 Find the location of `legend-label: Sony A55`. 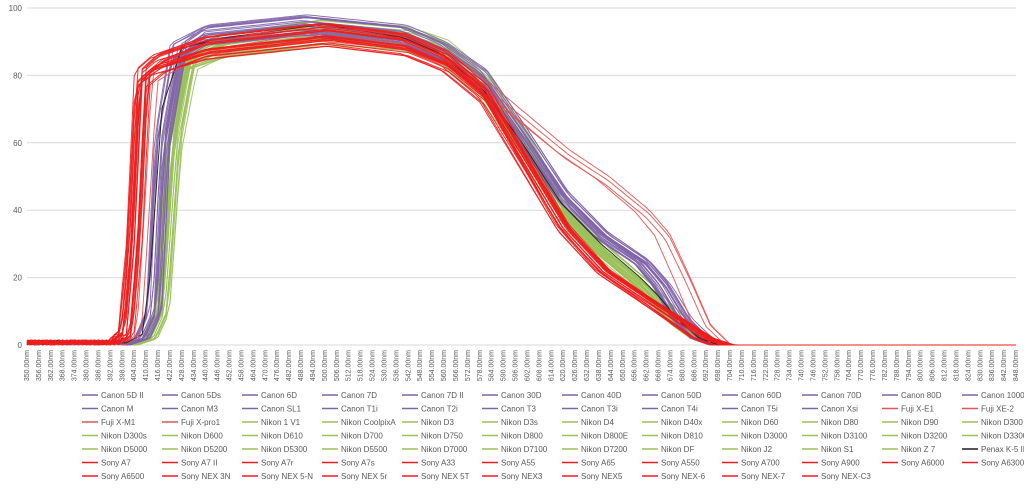

legend-label: Sony A55 is located at coordinates (518, 463).